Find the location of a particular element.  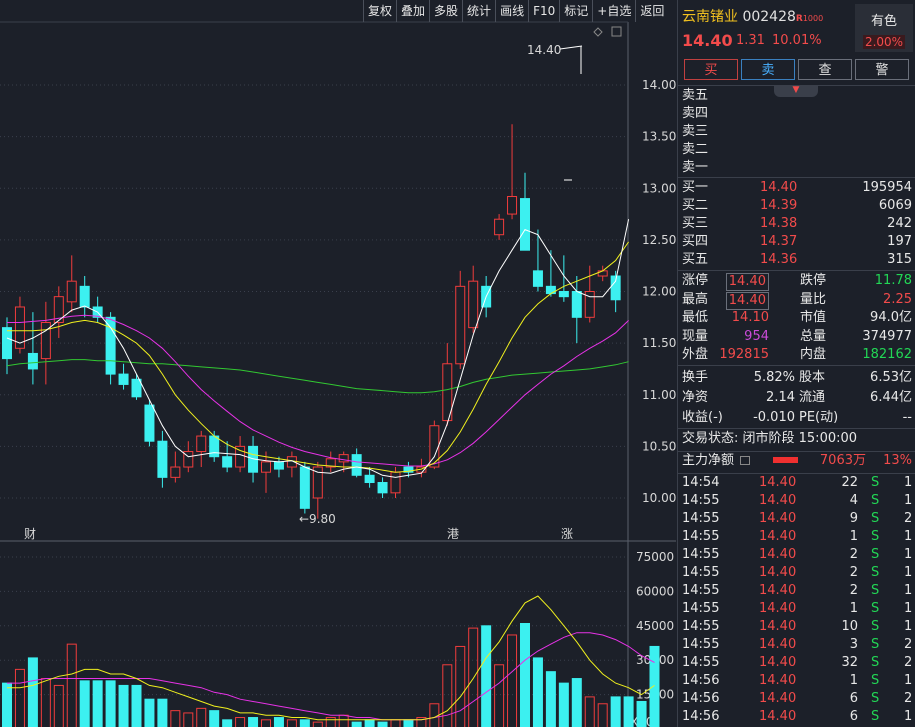

stat-label: 换手 is located at coordinates (695, 377).